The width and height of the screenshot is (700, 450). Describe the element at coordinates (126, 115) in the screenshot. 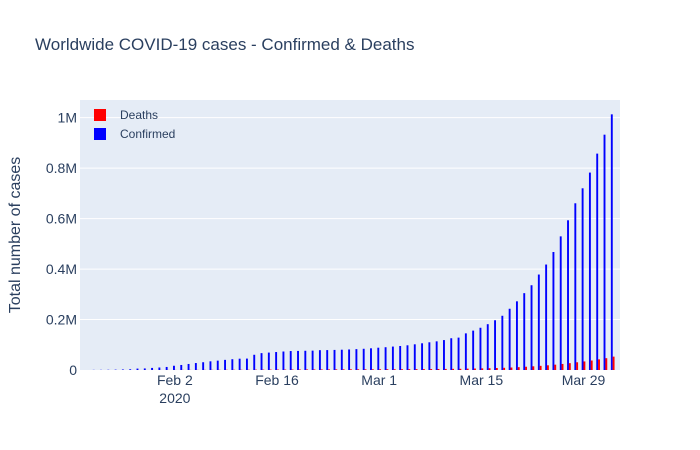

I see `legend-item-deaths: Deaths` at that location.